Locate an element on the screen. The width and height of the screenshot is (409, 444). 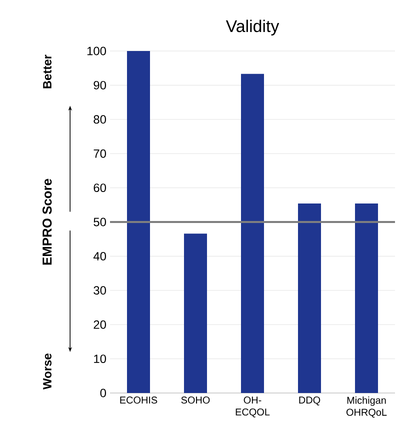
x-tick-label: OH-ECQOL is located at coordinates (253, 407).